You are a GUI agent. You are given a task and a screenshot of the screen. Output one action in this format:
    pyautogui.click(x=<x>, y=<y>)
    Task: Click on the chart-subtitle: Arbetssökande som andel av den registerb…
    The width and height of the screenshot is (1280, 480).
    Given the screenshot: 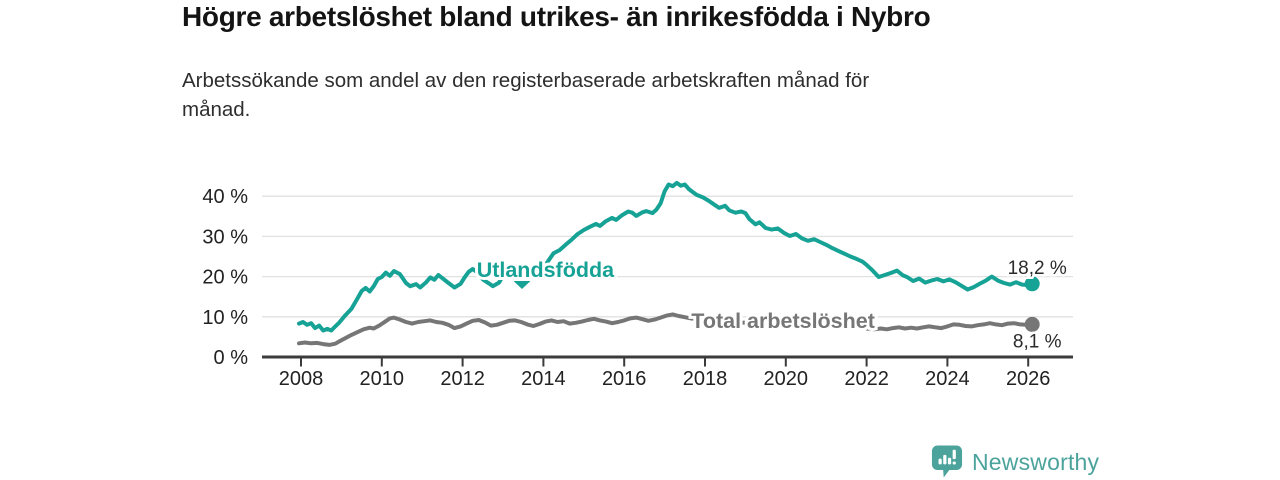 What is the action you would take?
    pyautogui.click(x=526, y=95)
    